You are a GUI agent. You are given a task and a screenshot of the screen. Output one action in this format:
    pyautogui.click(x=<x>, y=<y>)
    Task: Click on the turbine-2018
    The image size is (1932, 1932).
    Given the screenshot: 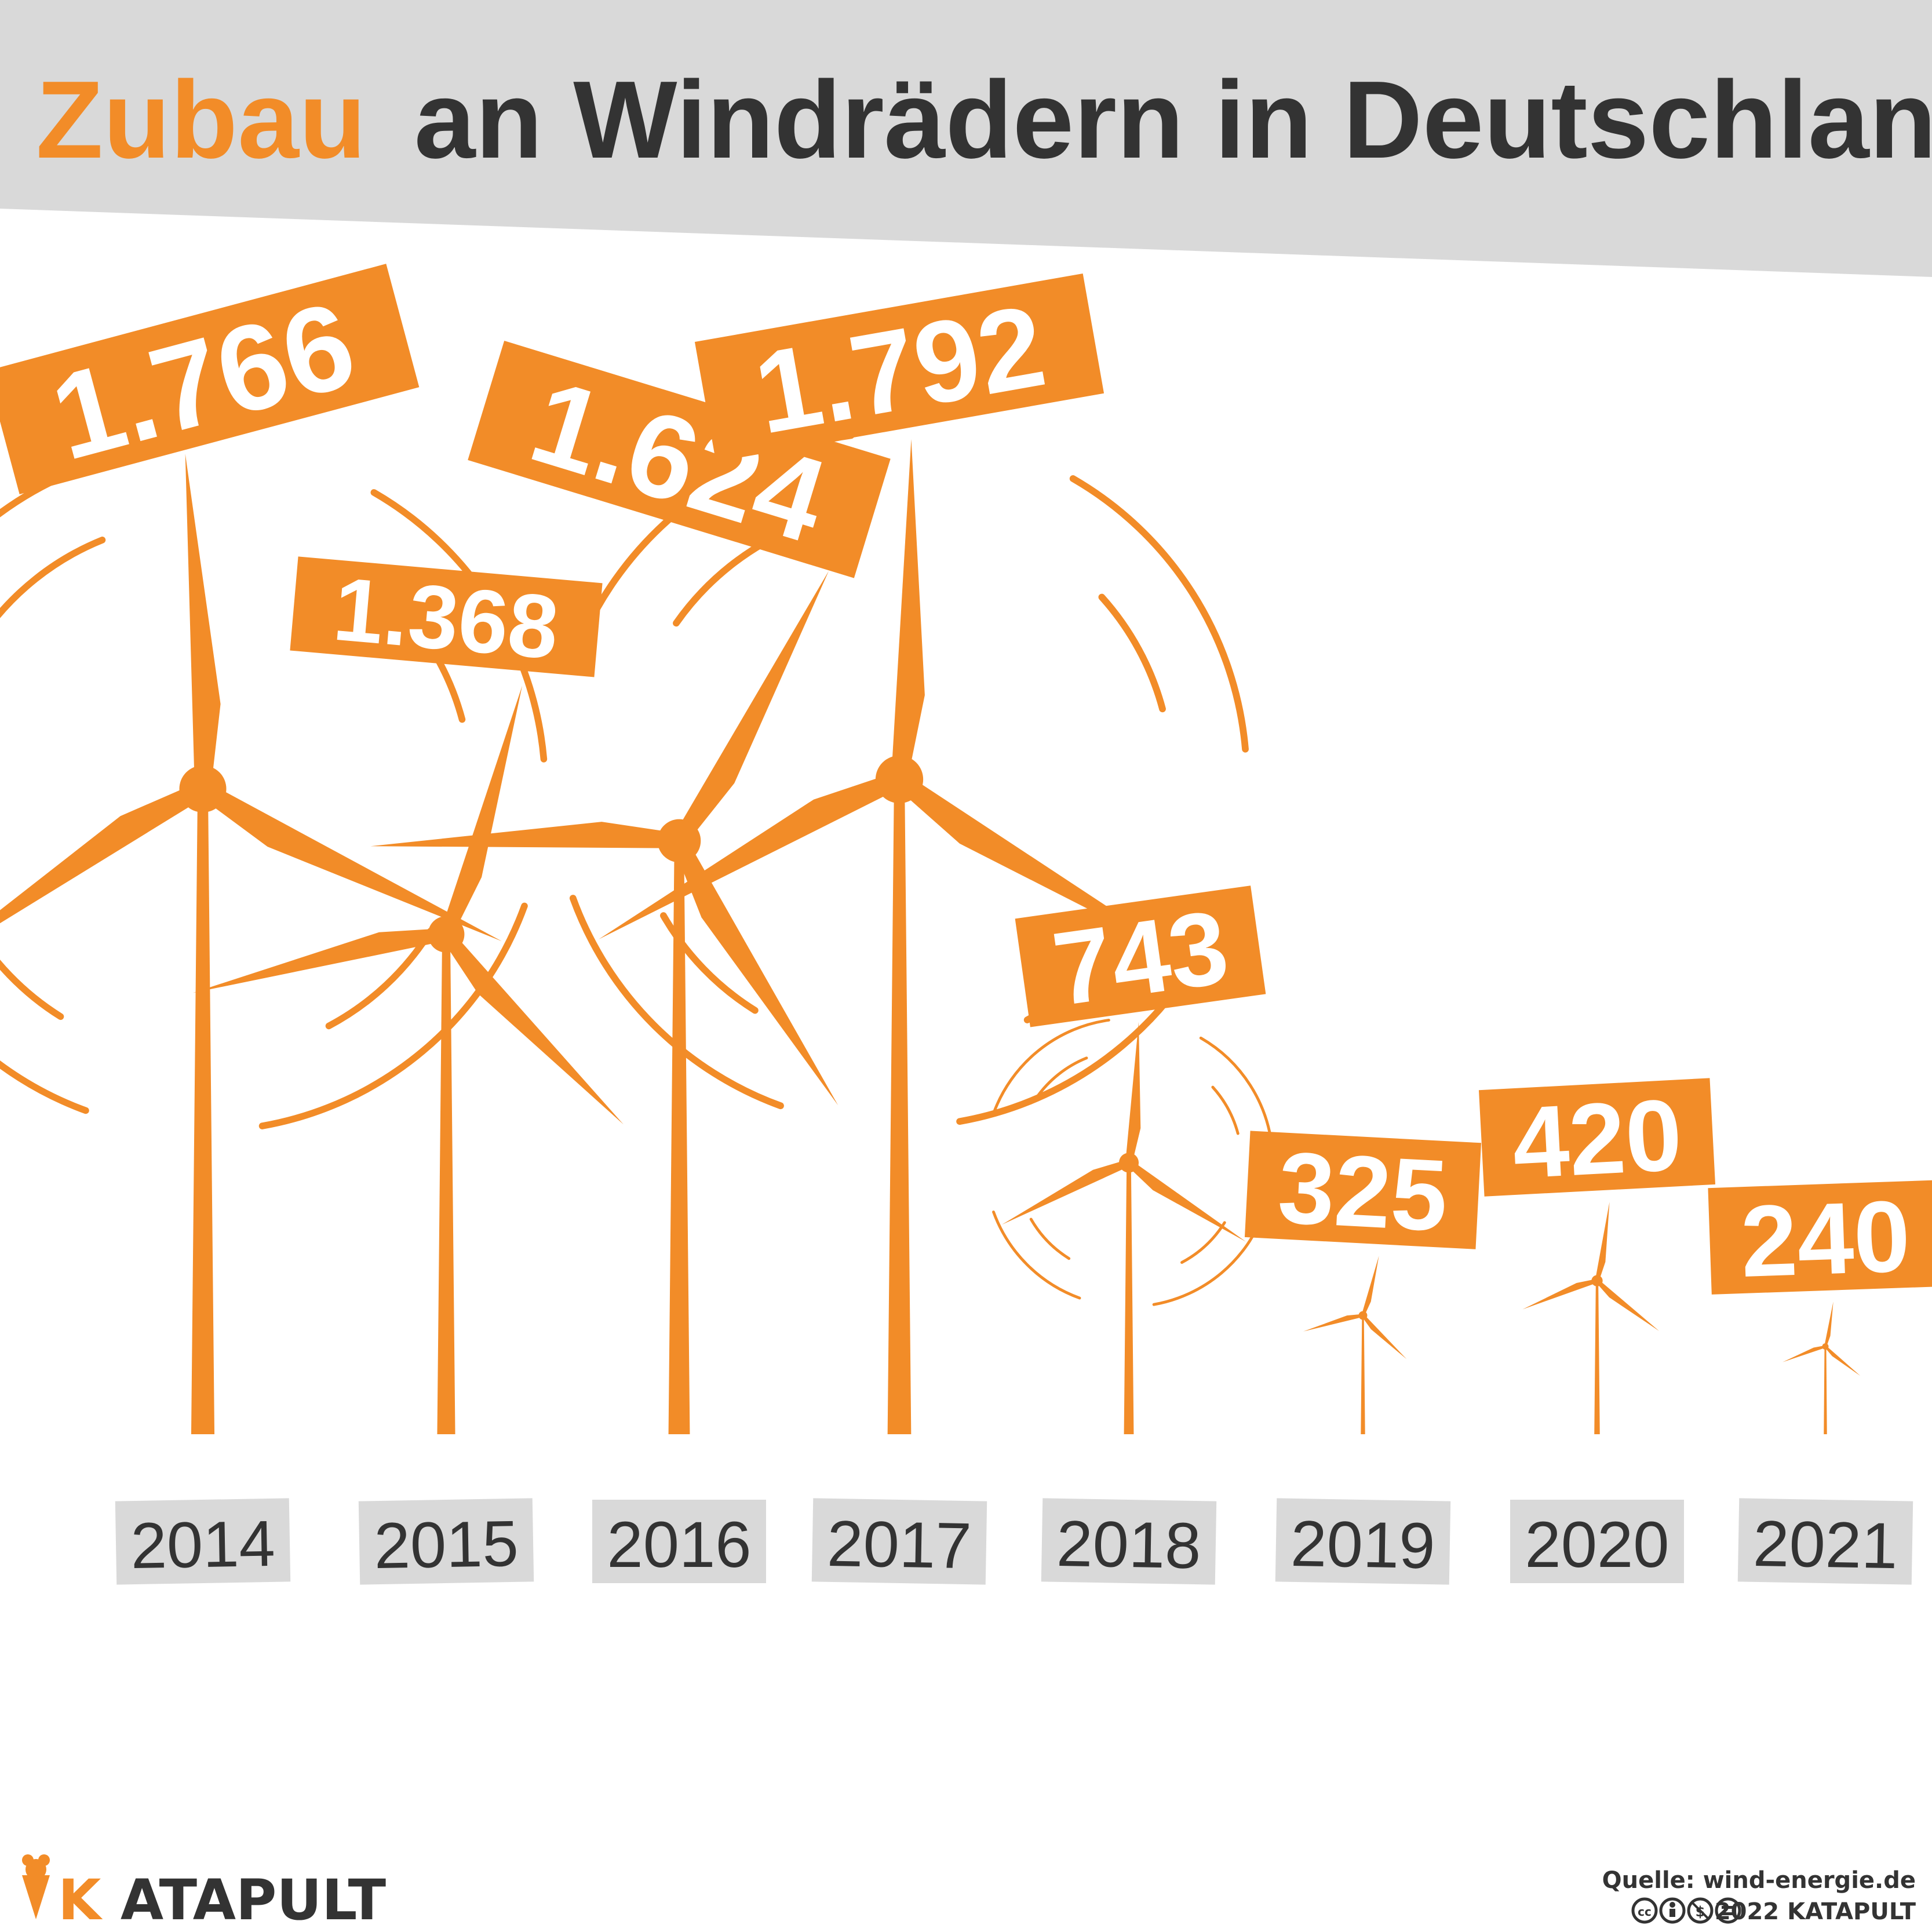 What is the action you would take?
    pyautogui.click(x=1133, y=1226)
    